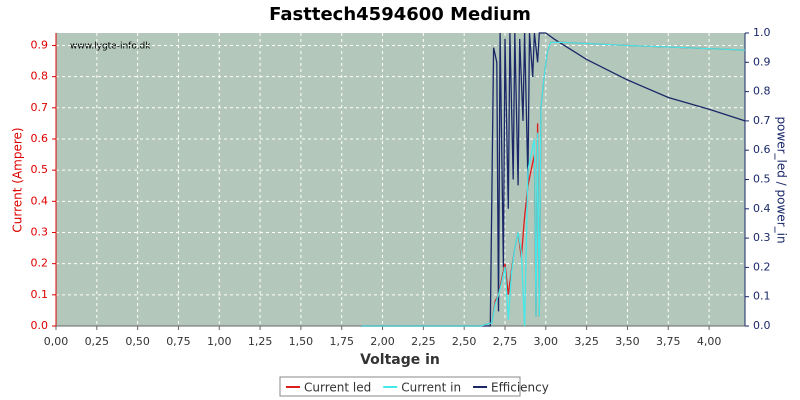 The width and height of the screenshot is (800, 400). What do you see at coordinates (668, 341) in the screenshot?
I see `x-tick-label: 3,75` at bounding box center [668, 341].